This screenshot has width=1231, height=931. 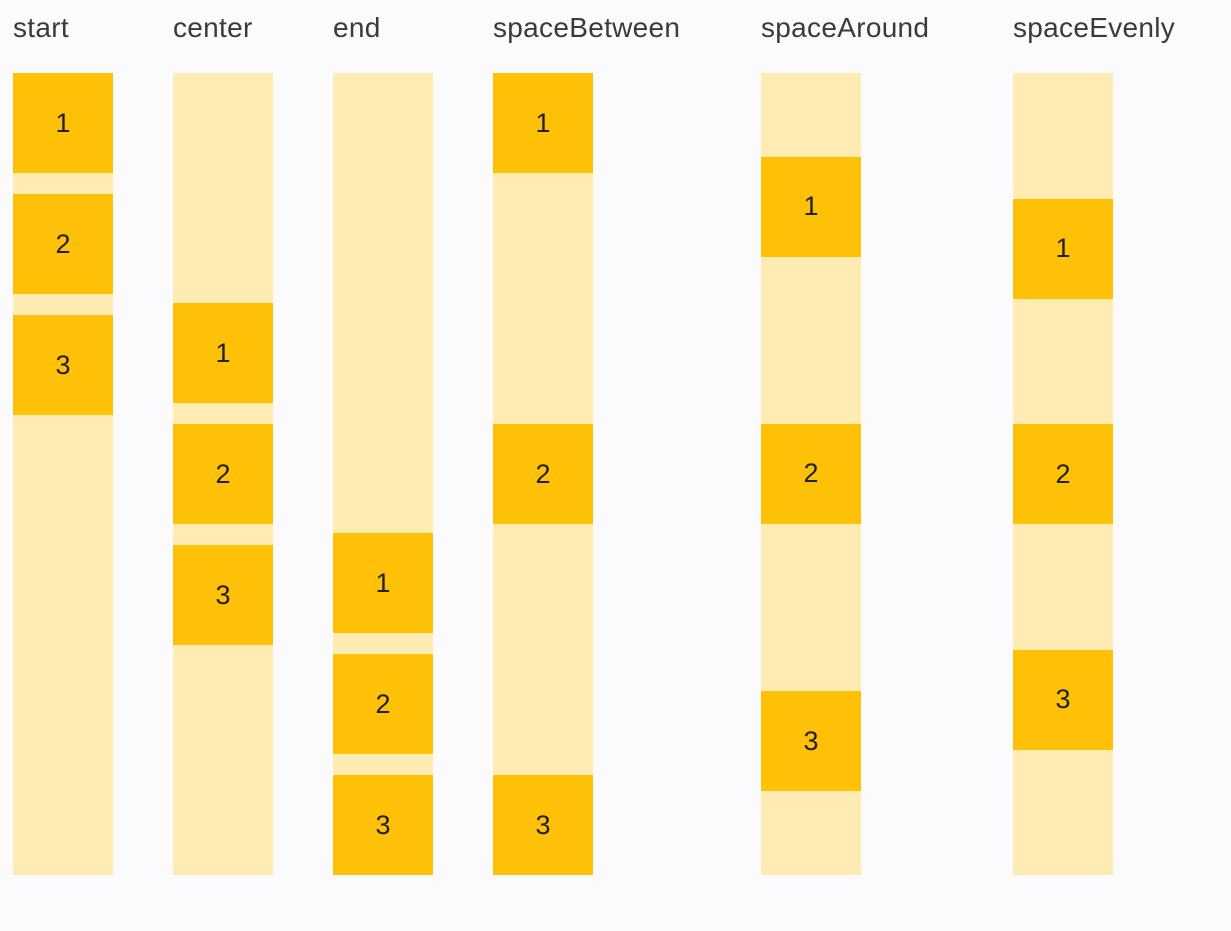 I want to click on alignment-column-start: start 1 2 3, so click(x=63, y=465).